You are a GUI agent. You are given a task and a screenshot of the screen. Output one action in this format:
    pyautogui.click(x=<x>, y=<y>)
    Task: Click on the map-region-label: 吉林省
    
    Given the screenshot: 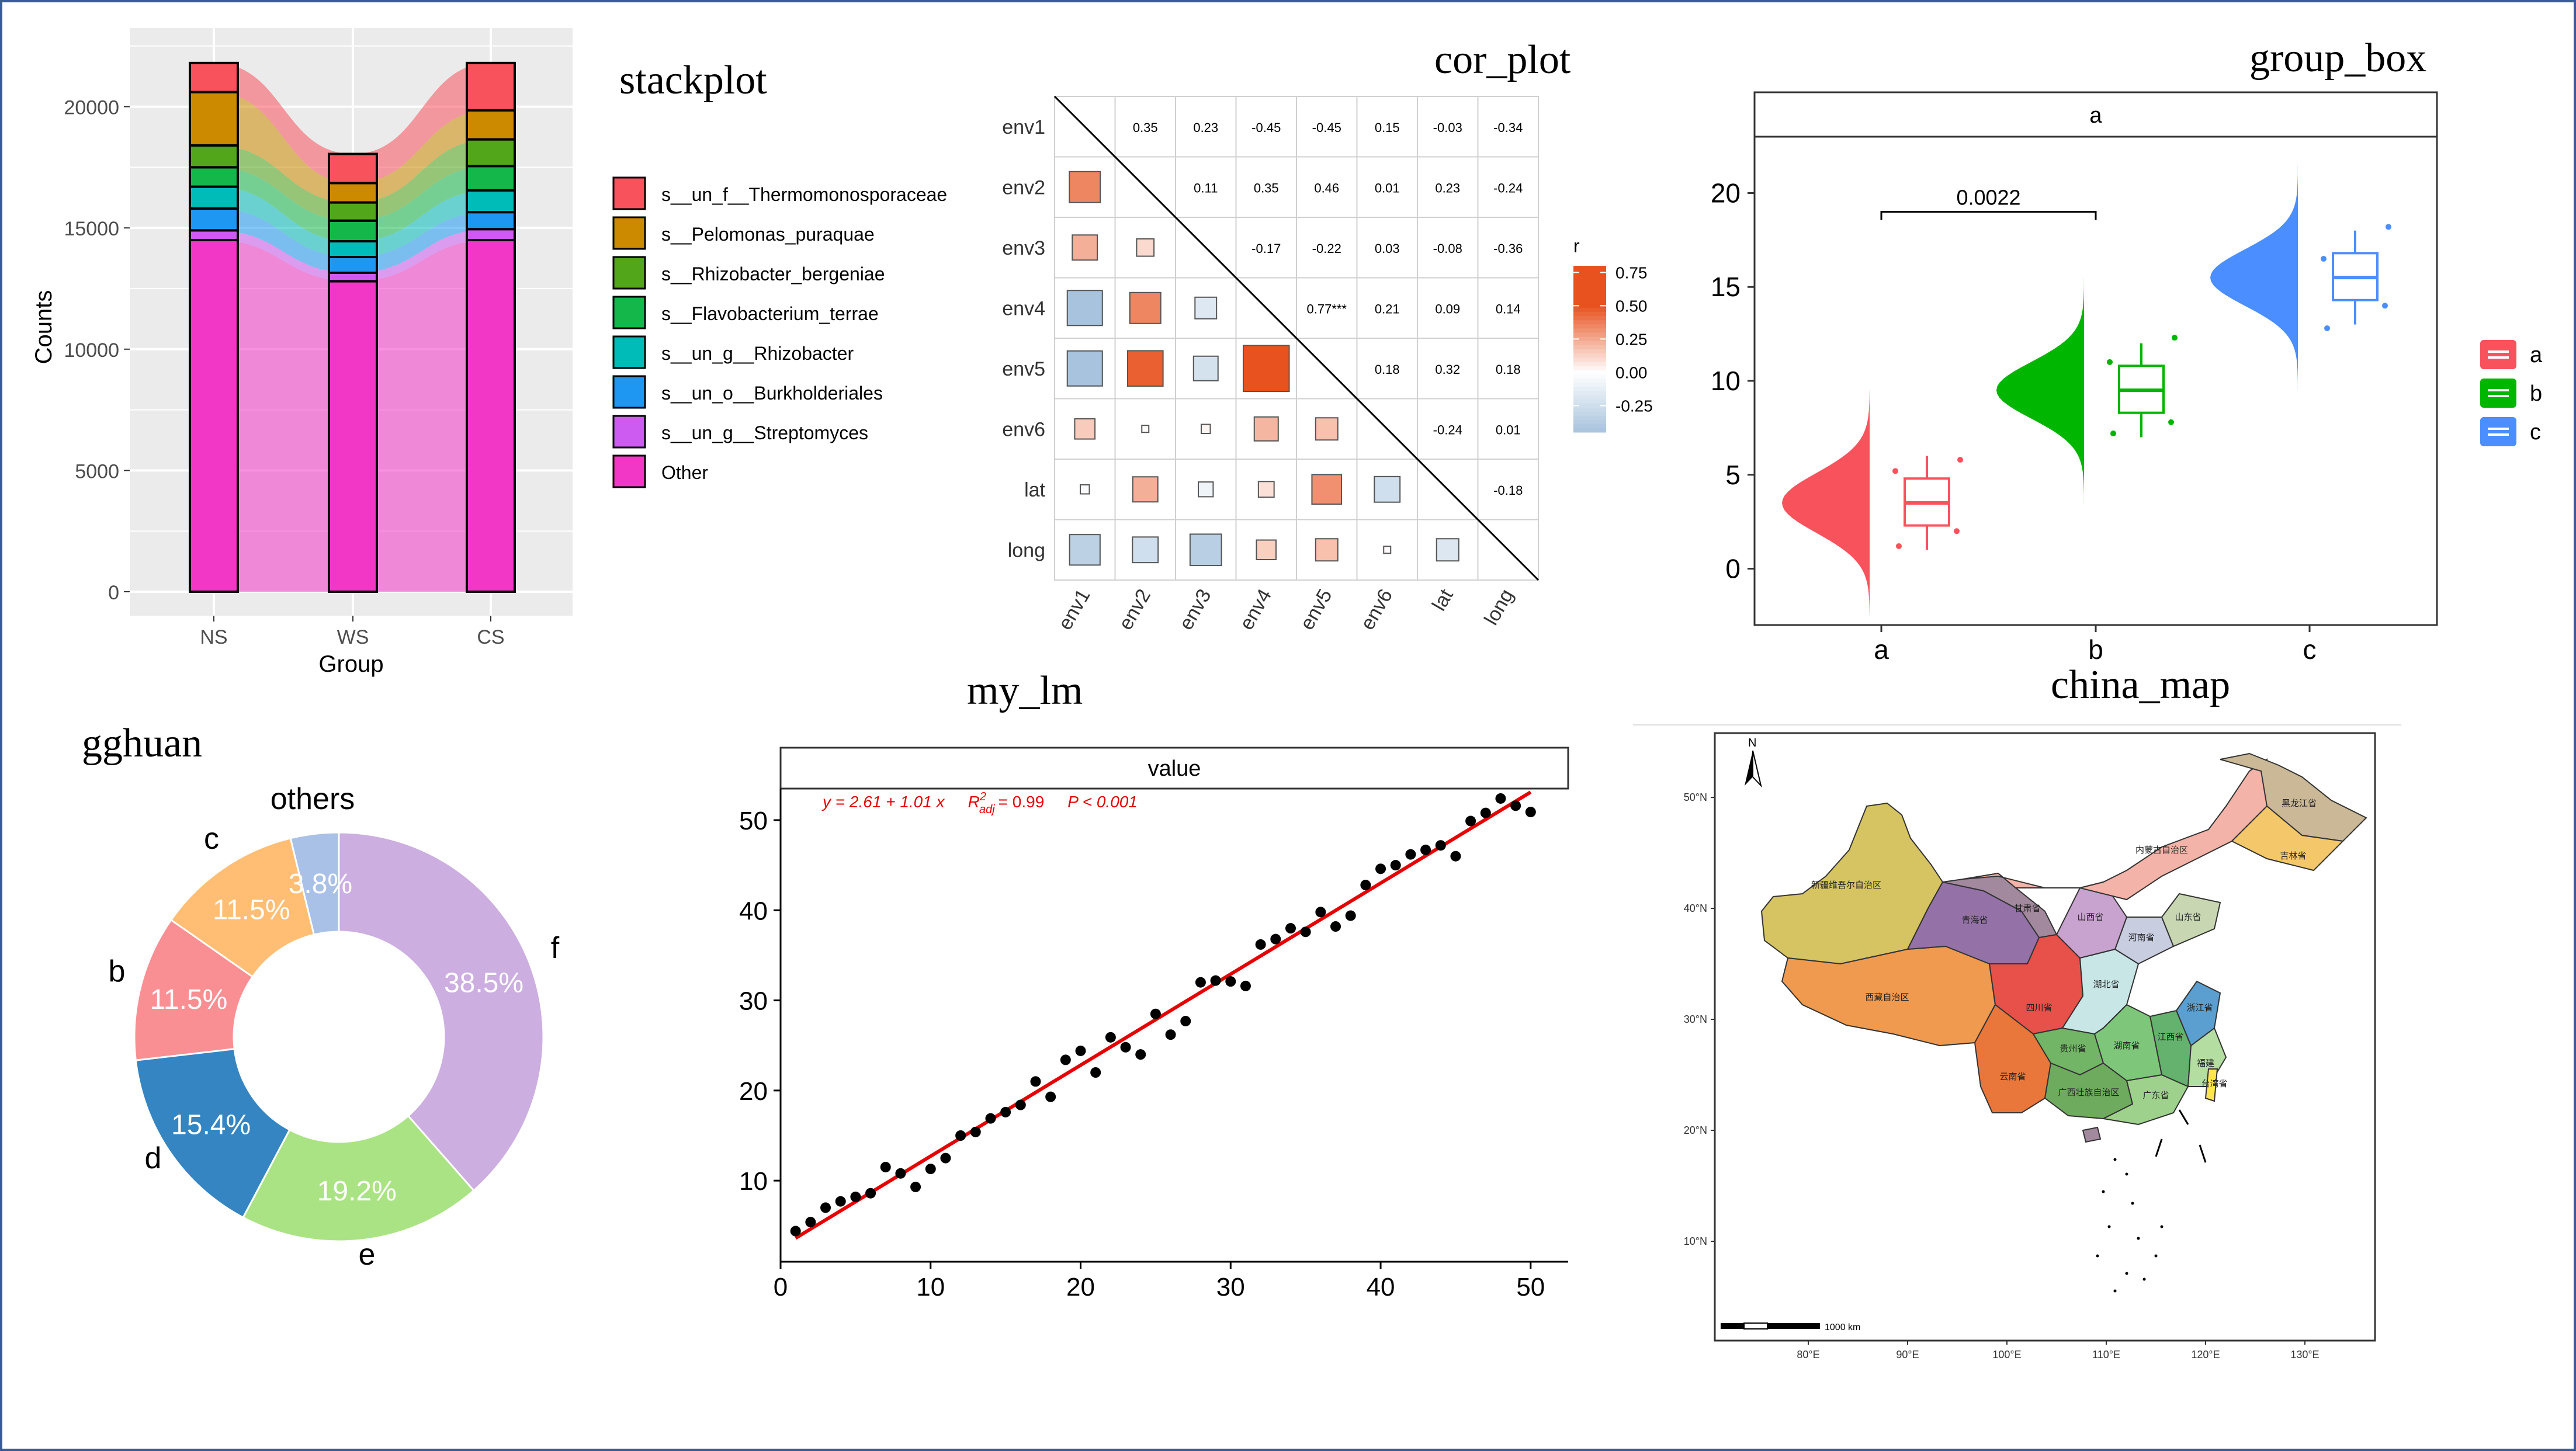 What is the action you would take?
    pyautogui.click(x=2293, y=856)
    